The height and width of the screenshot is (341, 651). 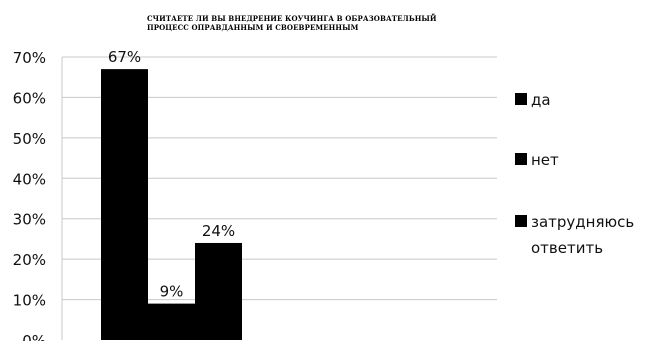 I want to click on y-tick-label: 10%, so click(x=29, y=301).